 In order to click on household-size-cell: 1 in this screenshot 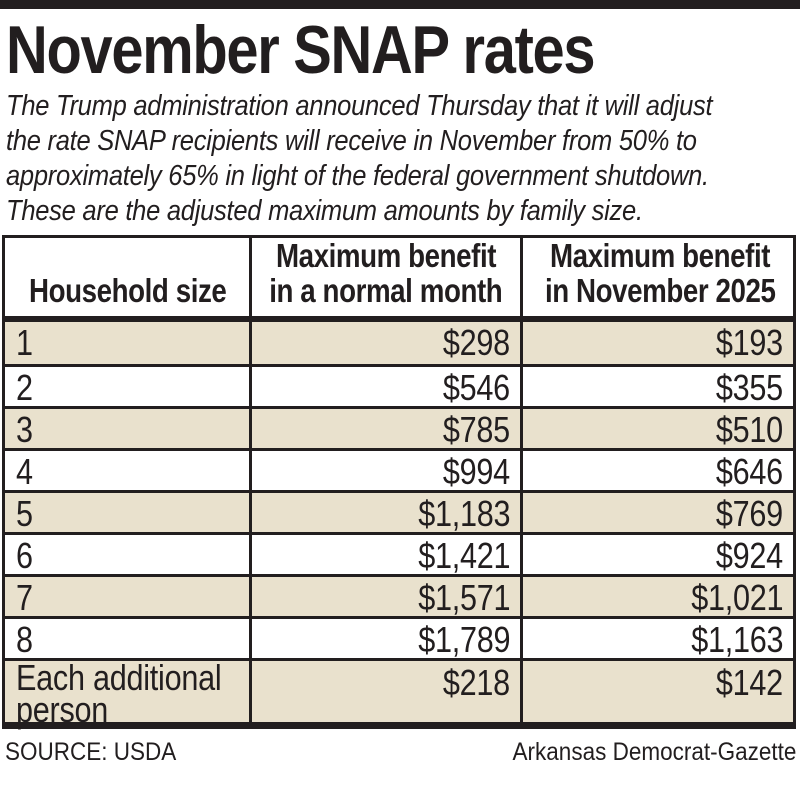, I will do `click(24, 342)`.